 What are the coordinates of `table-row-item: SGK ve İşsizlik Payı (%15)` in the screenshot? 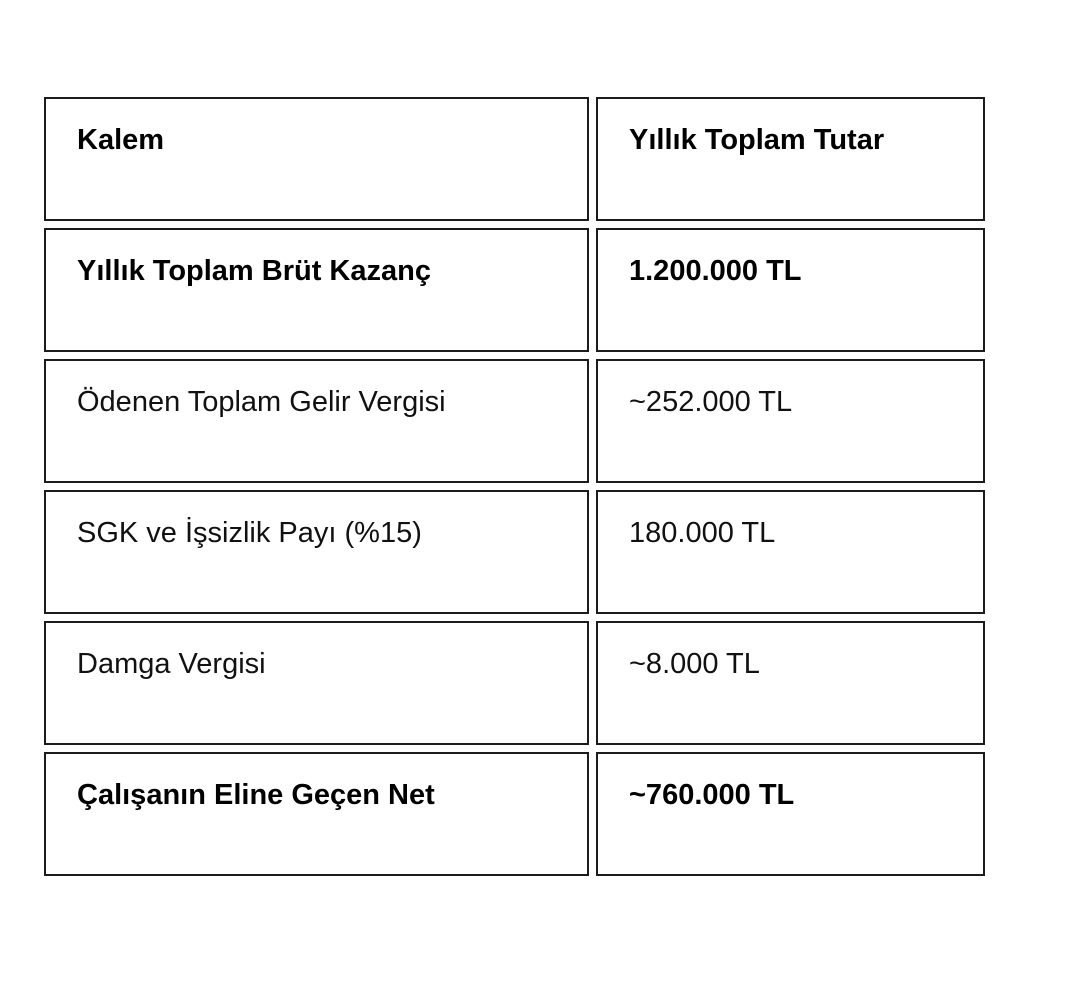 It's located at (316, 552).